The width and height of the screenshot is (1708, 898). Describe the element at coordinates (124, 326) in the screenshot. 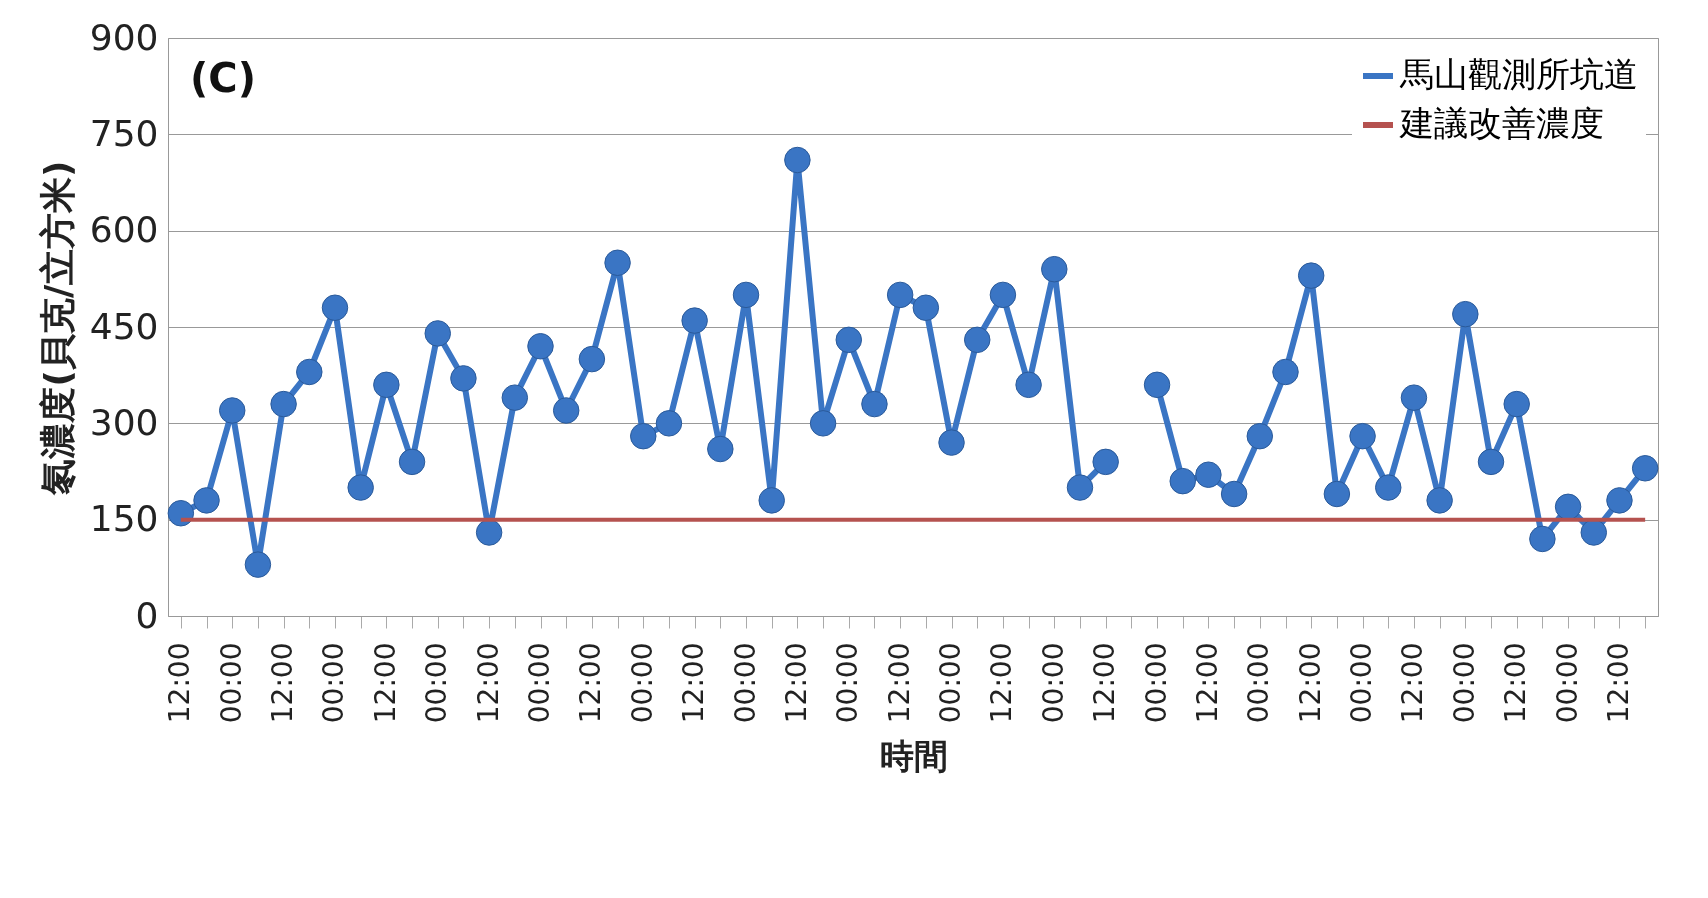

I see `y-tick-label: 450` at that location.